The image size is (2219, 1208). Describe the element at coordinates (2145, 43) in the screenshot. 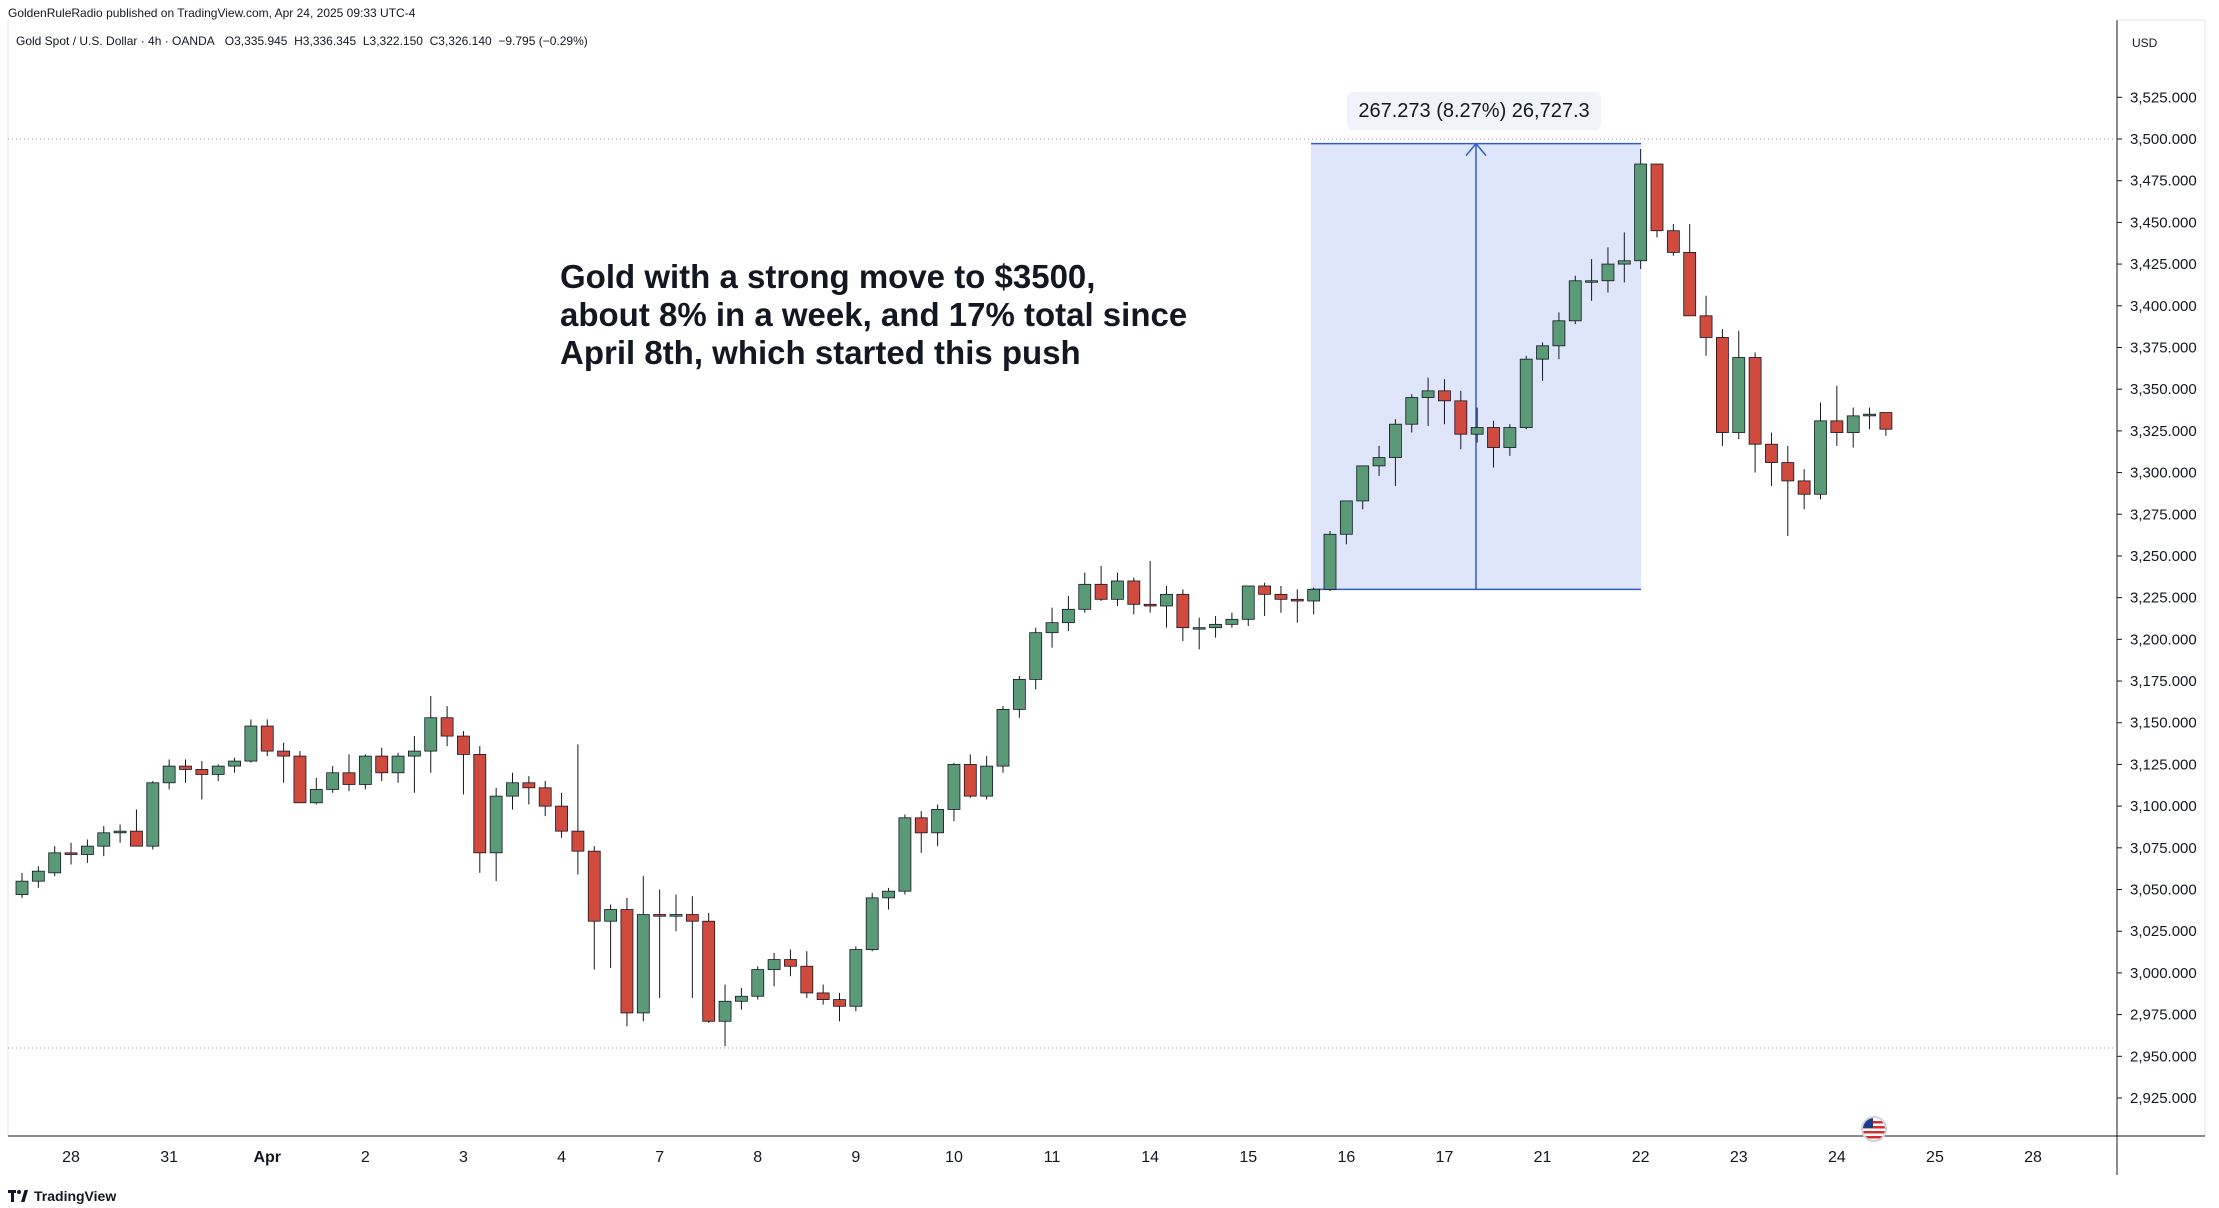

I see `currency-label: USD` at that location.